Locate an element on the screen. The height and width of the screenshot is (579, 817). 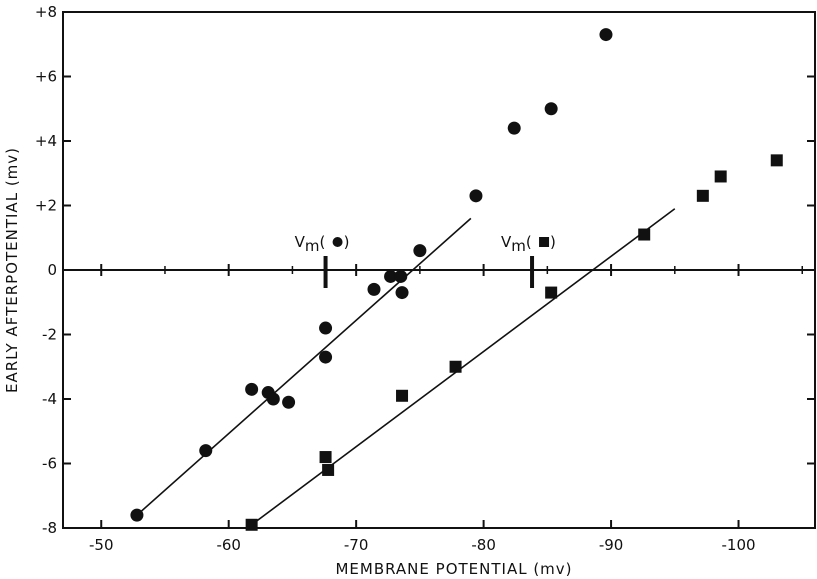
x-axis-label: MEMBRANE POTENTIAL (mv) is located at coordinates (453, 569).